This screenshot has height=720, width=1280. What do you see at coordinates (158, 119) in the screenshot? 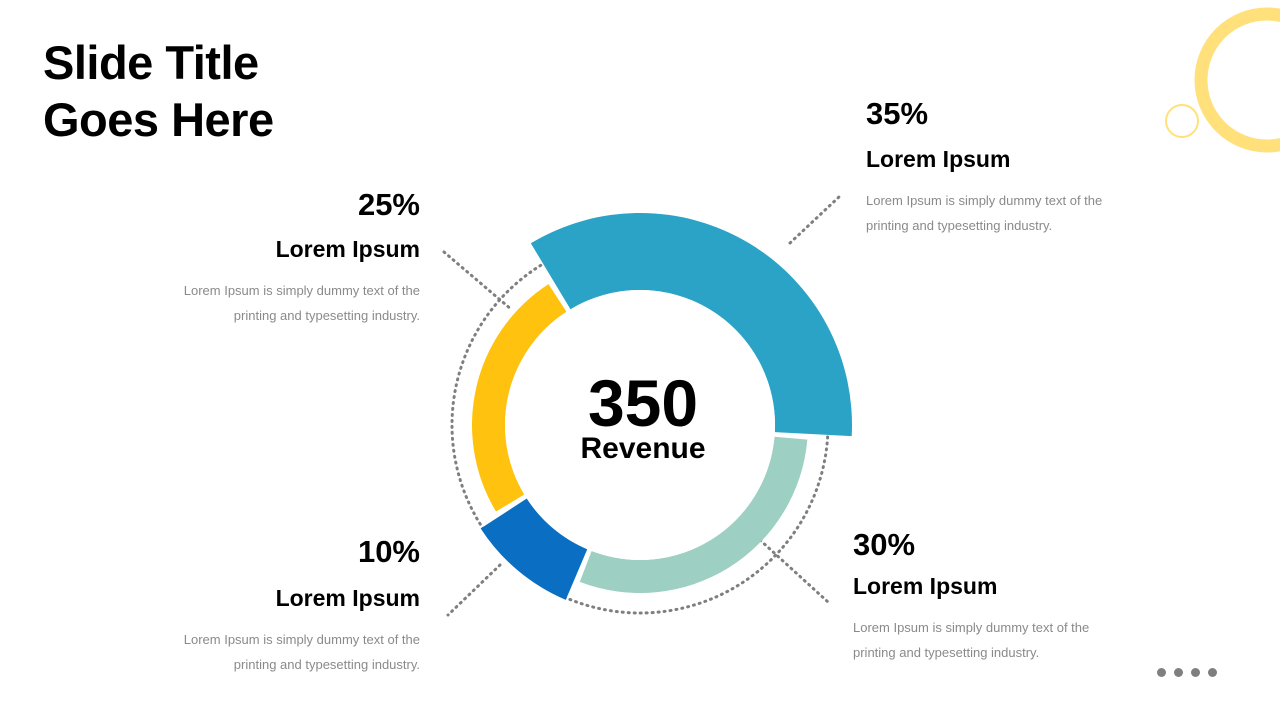
I see `slide-title-line-2: Goes Here` at bounding box center [158, 119].